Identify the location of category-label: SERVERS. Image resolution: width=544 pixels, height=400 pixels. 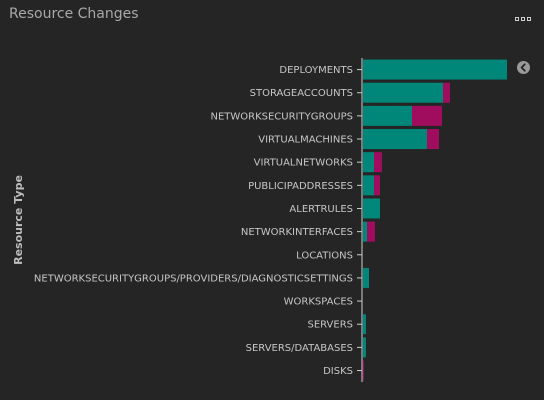
(330, 325).